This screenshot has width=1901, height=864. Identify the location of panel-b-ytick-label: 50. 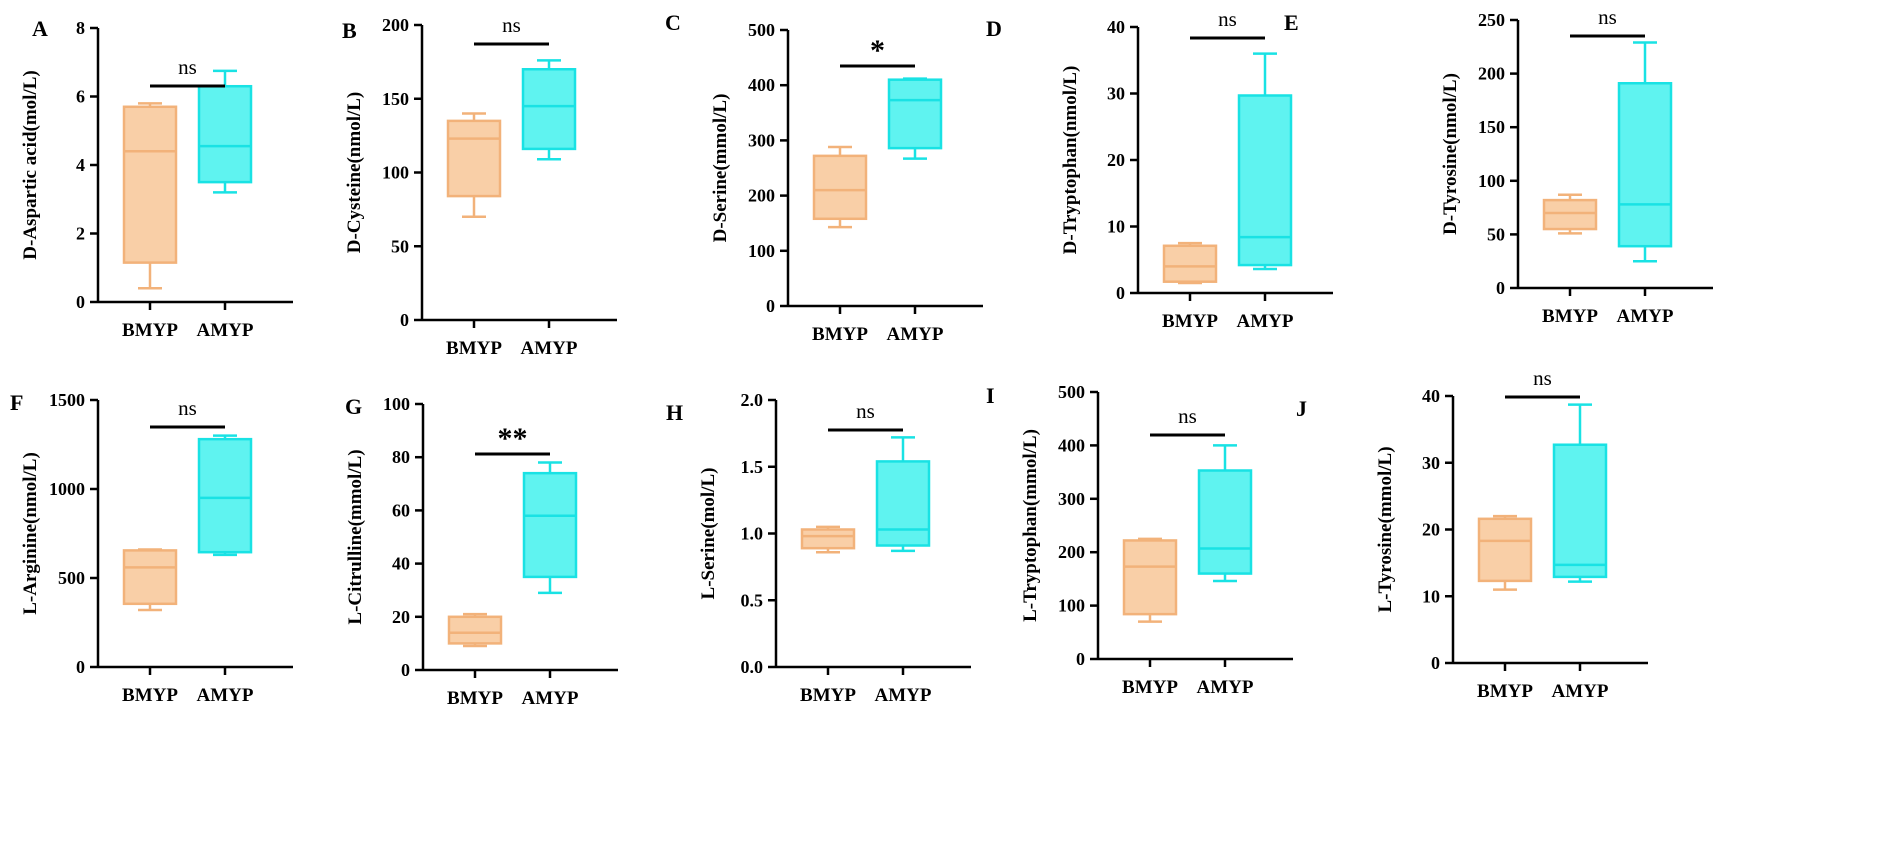
(400, 246).